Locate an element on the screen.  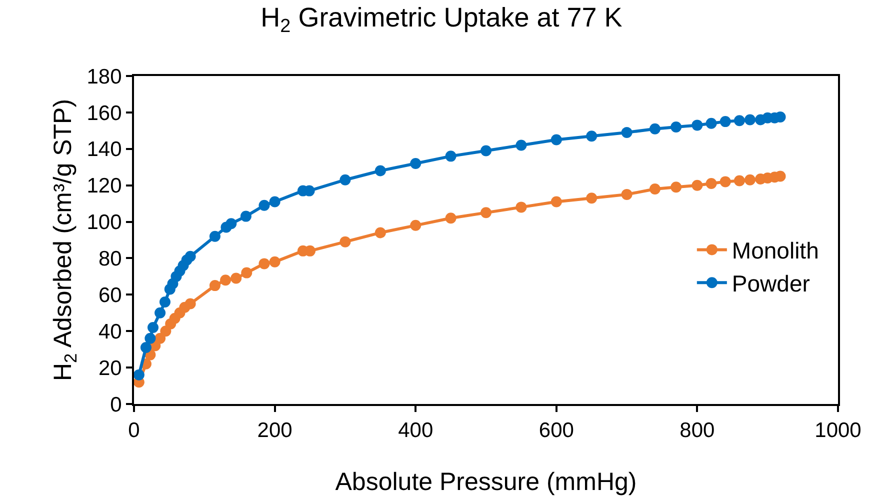
x-tick-label: 600 is located at coordinates (556, 430).